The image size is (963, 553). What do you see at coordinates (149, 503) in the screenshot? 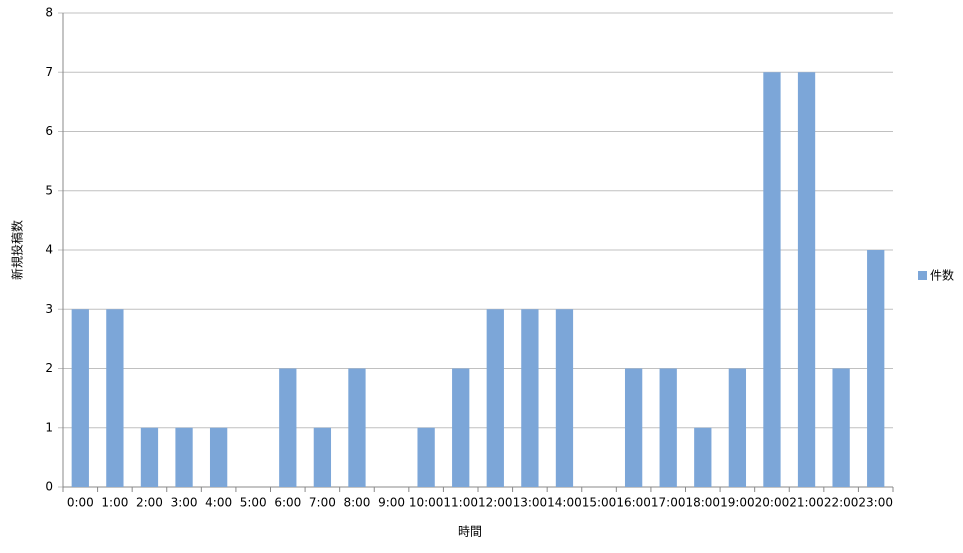
I see `x-tick-label: 2:00` at bounding box center [149, 503].